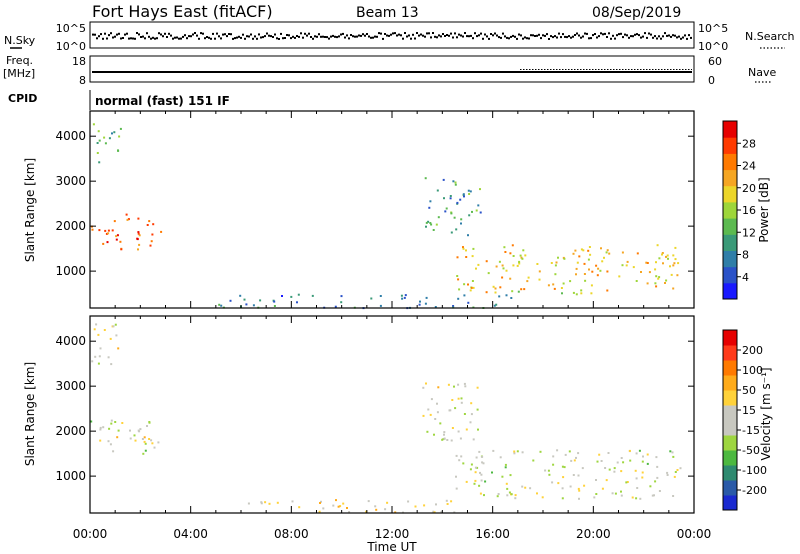  What do you see at coordinates (30, 210) in the screenshot?
I see `power-ylabel: Slant Range [km]` at bounding box center [30, 210].